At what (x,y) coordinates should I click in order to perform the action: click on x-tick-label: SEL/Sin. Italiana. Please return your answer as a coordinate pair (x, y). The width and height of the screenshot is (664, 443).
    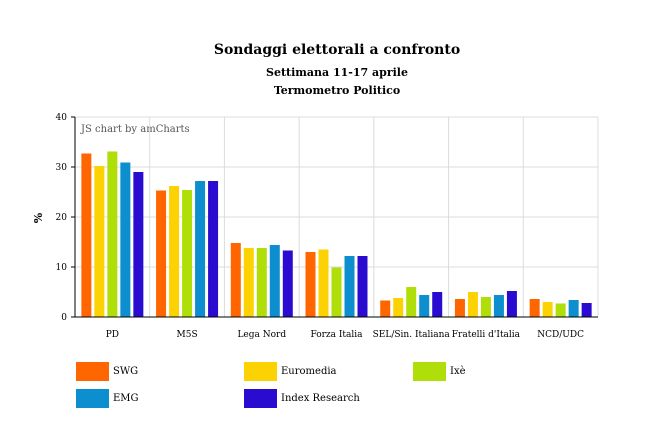
    Looking at the image, I should click on (412, 335).